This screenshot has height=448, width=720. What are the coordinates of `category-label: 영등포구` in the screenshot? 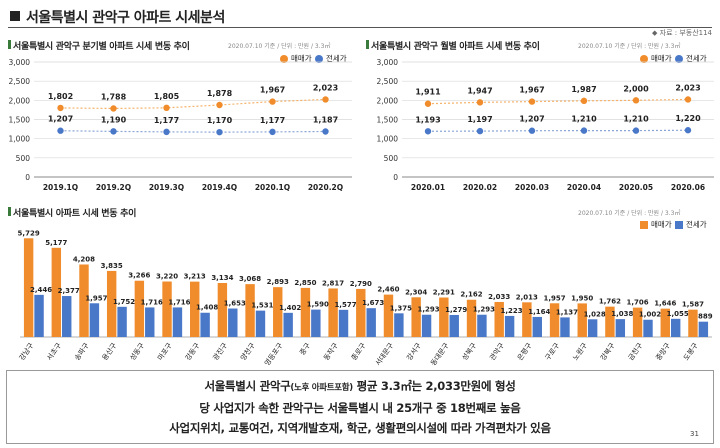 It's located at (273, 354).